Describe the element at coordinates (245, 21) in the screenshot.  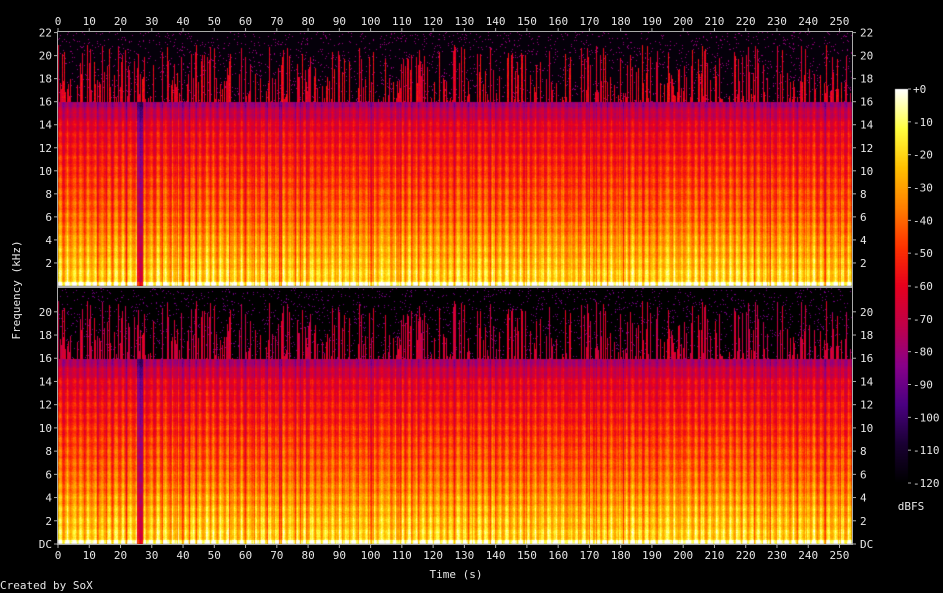
I see `x-tick-label-top: 60` at that location.